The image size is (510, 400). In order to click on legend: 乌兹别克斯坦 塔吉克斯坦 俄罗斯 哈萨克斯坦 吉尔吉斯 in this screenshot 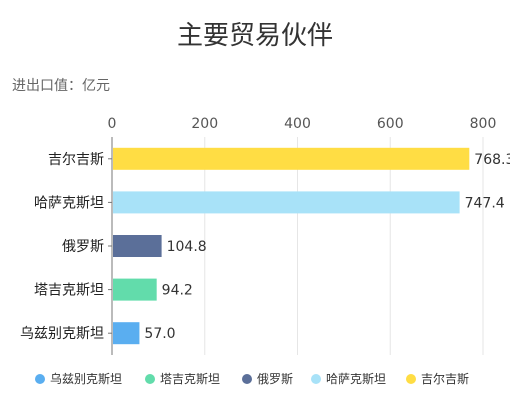, I will do `click(252, 378)`.